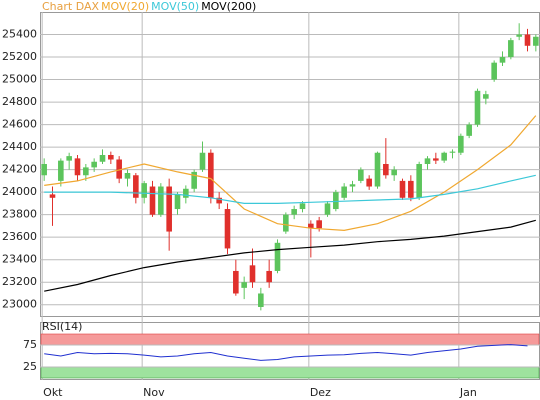 This screenshot has height=400, width=540. I want to click on rsi-title: RSI(14), so click(62, 326).